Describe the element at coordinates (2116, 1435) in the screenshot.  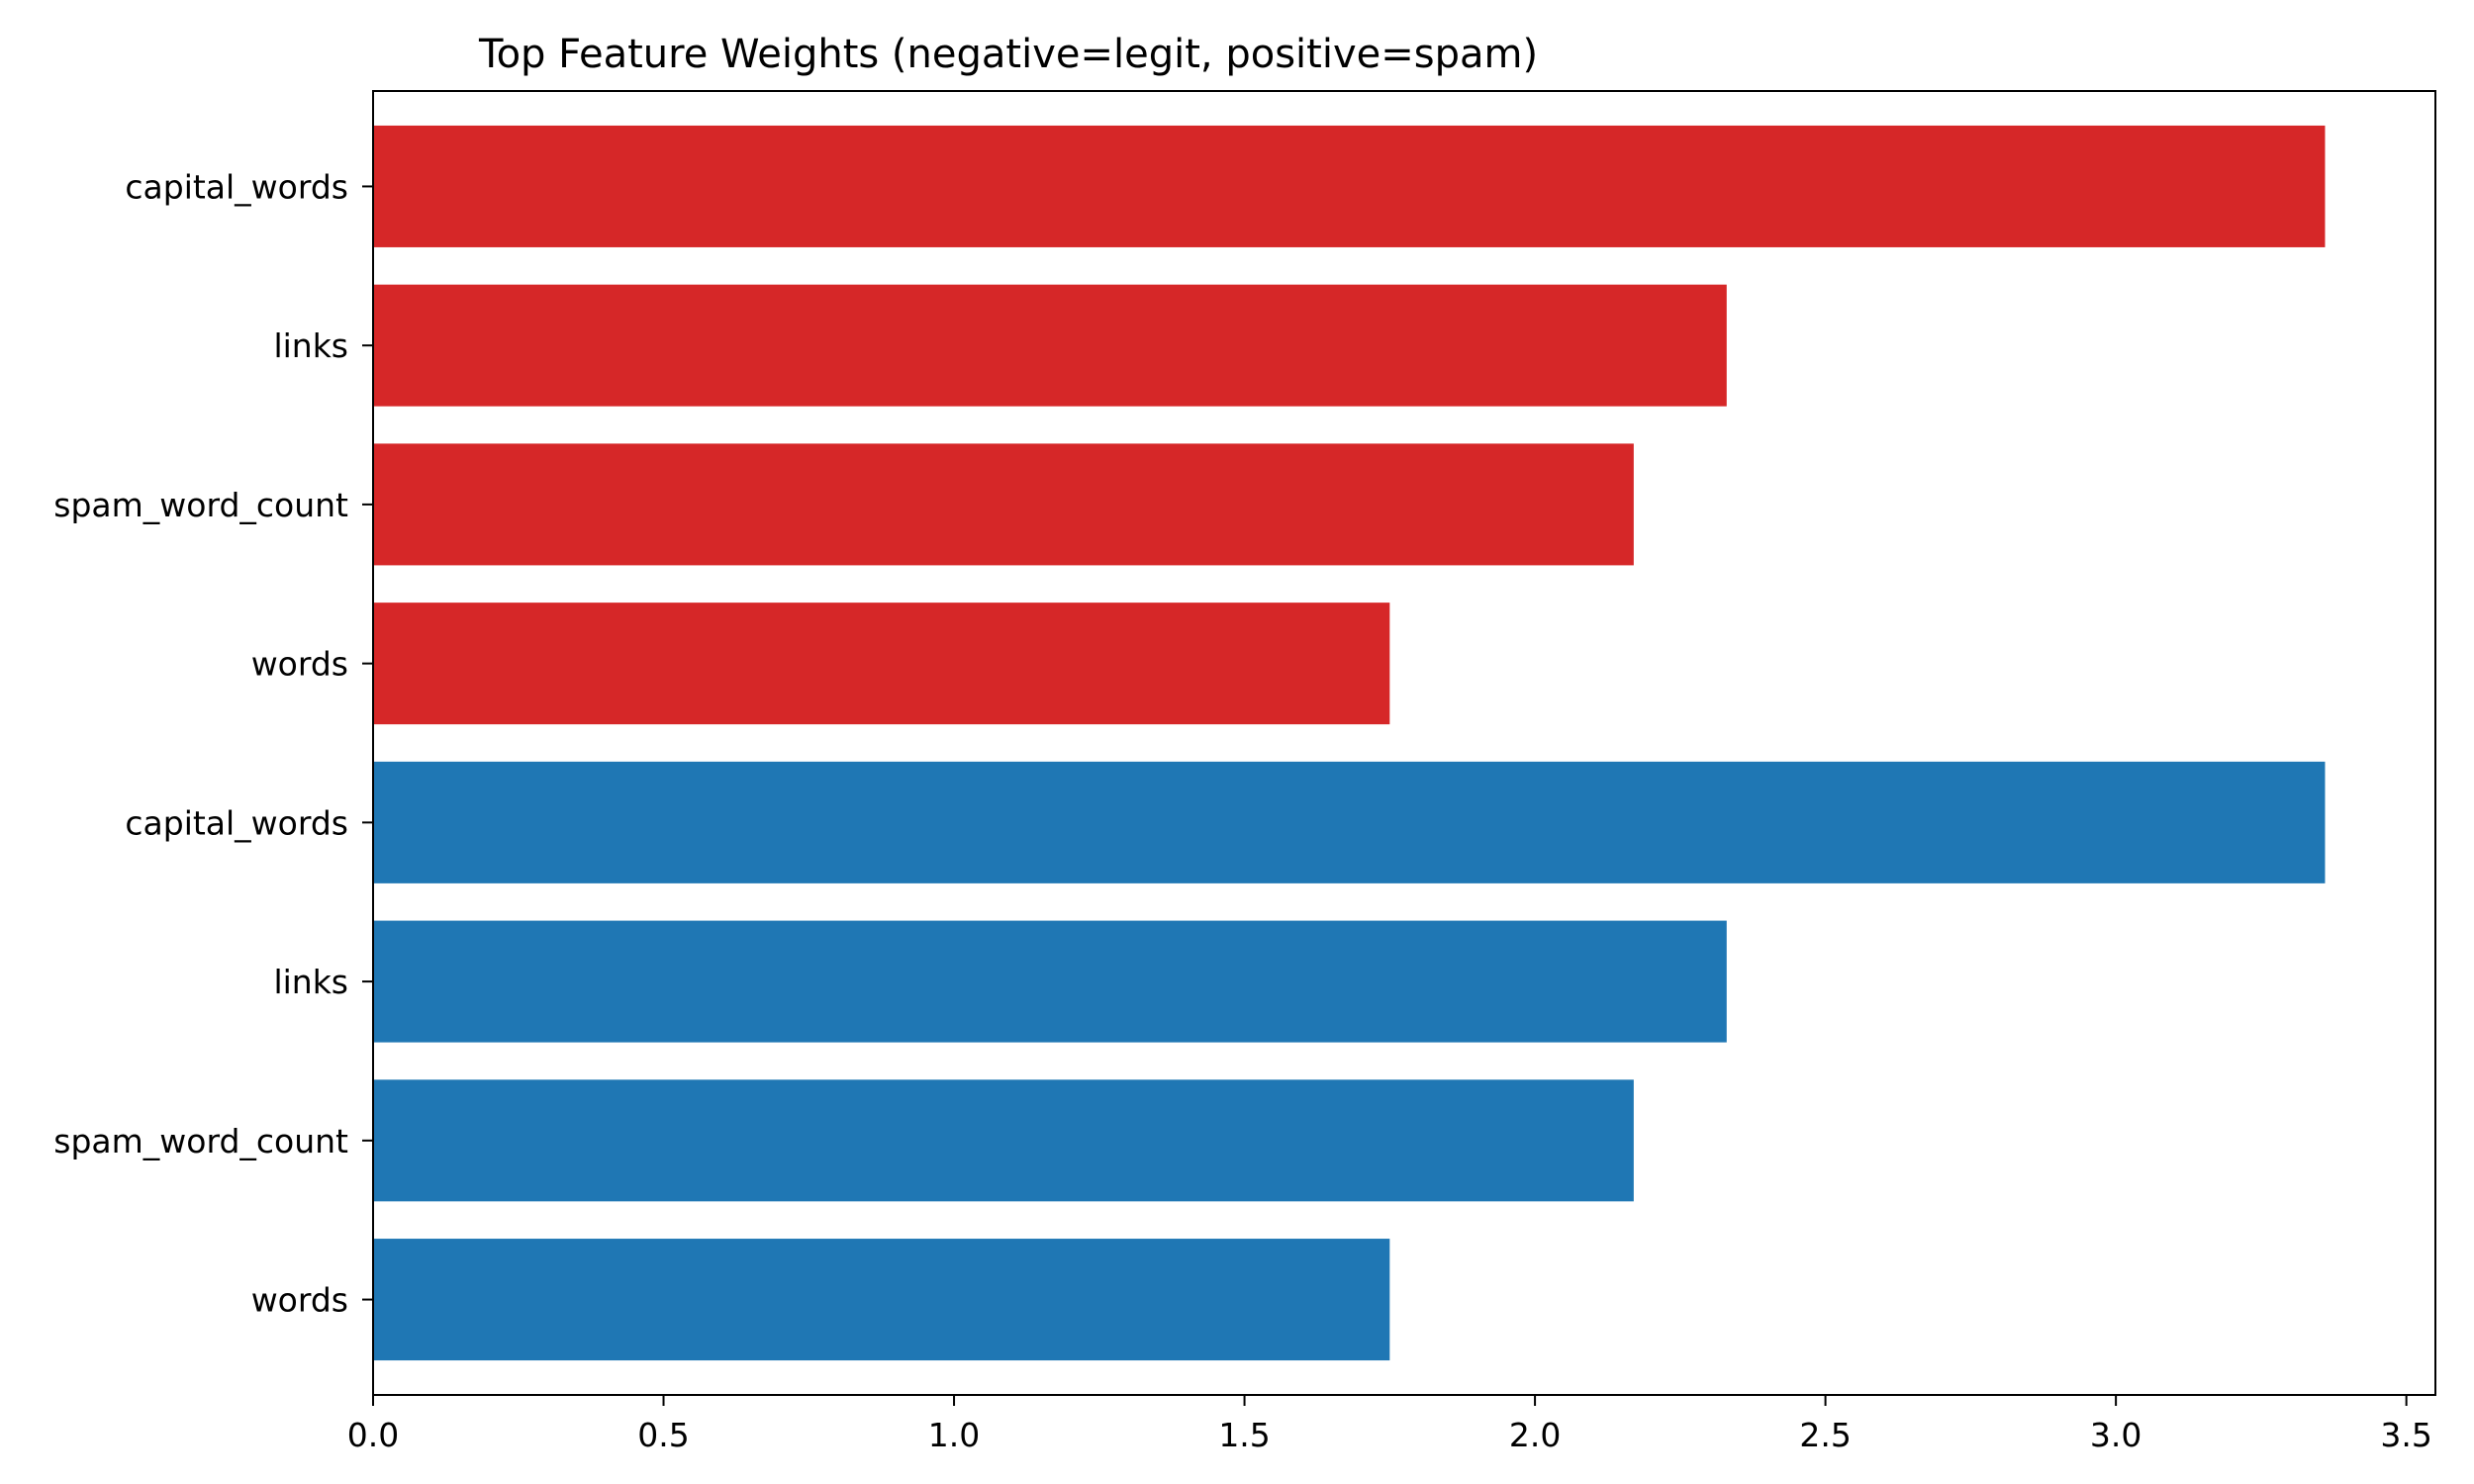
I see `x-tick-label: 3.0` at that location.